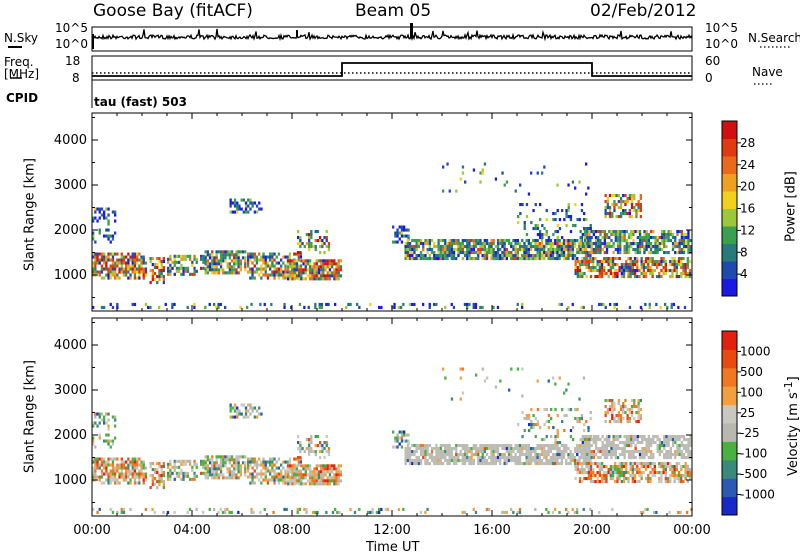  What do you see at coordinates (729, 217) in the screenshot?
I see `colorbar-segment` at bounding box center [729, 217].